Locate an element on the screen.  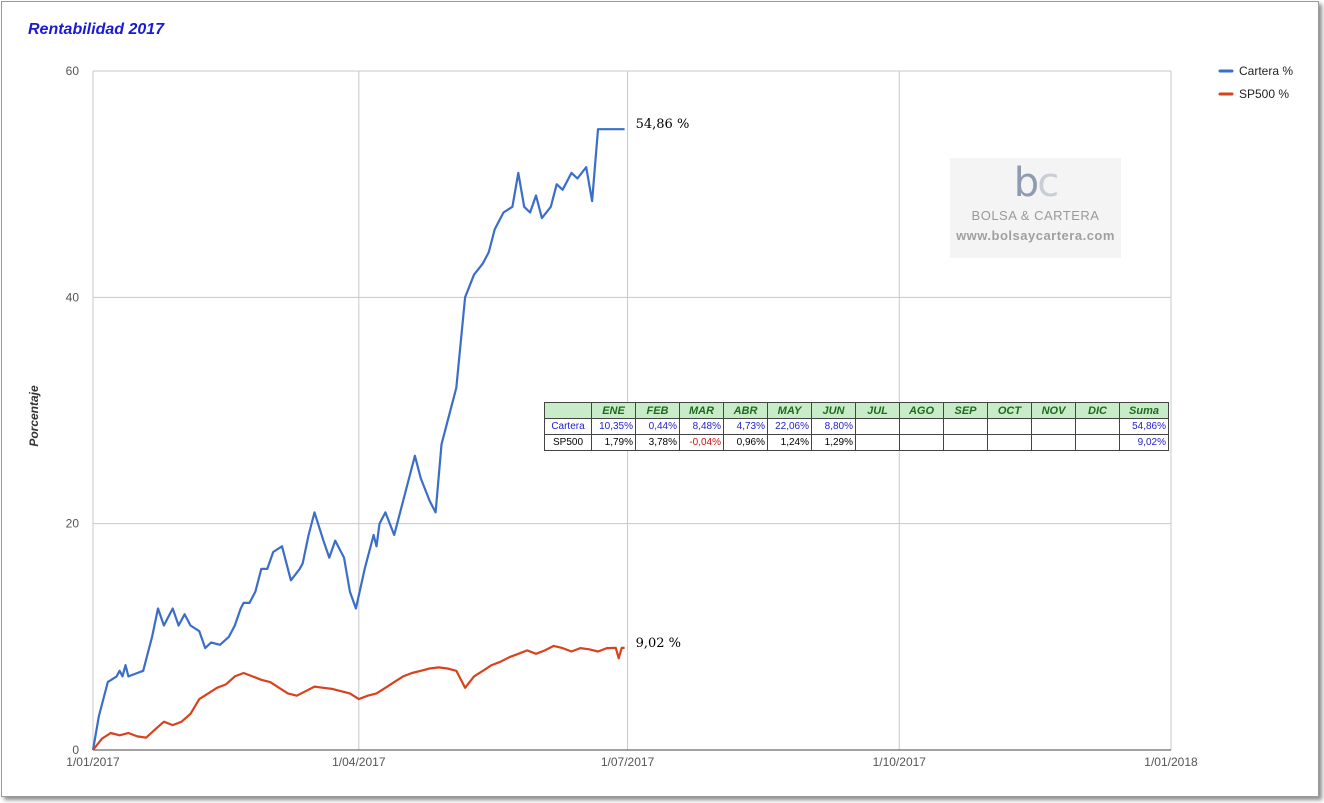
table-cell: 10,35% is located at coordinates (613, 426).